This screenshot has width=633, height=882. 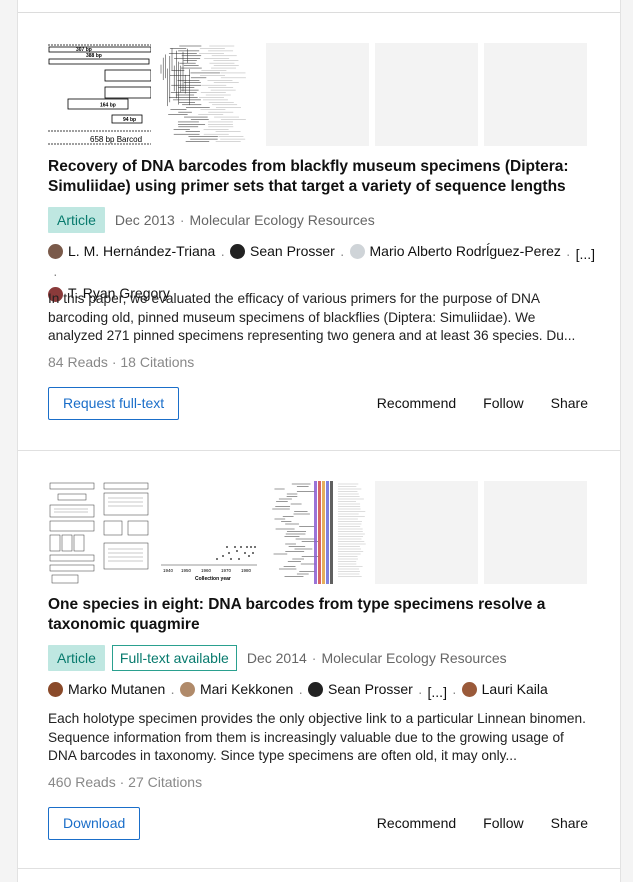 I want to click on tick-label: 1950, so click(x=186, y=570).